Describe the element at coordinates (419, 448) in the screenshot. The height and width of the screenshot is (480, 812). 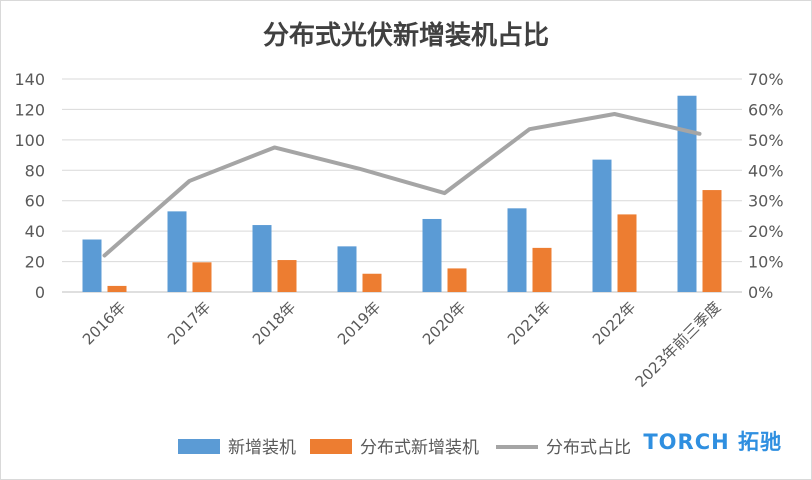
I see `legend-label-1: 分布式新增装机` at that location.